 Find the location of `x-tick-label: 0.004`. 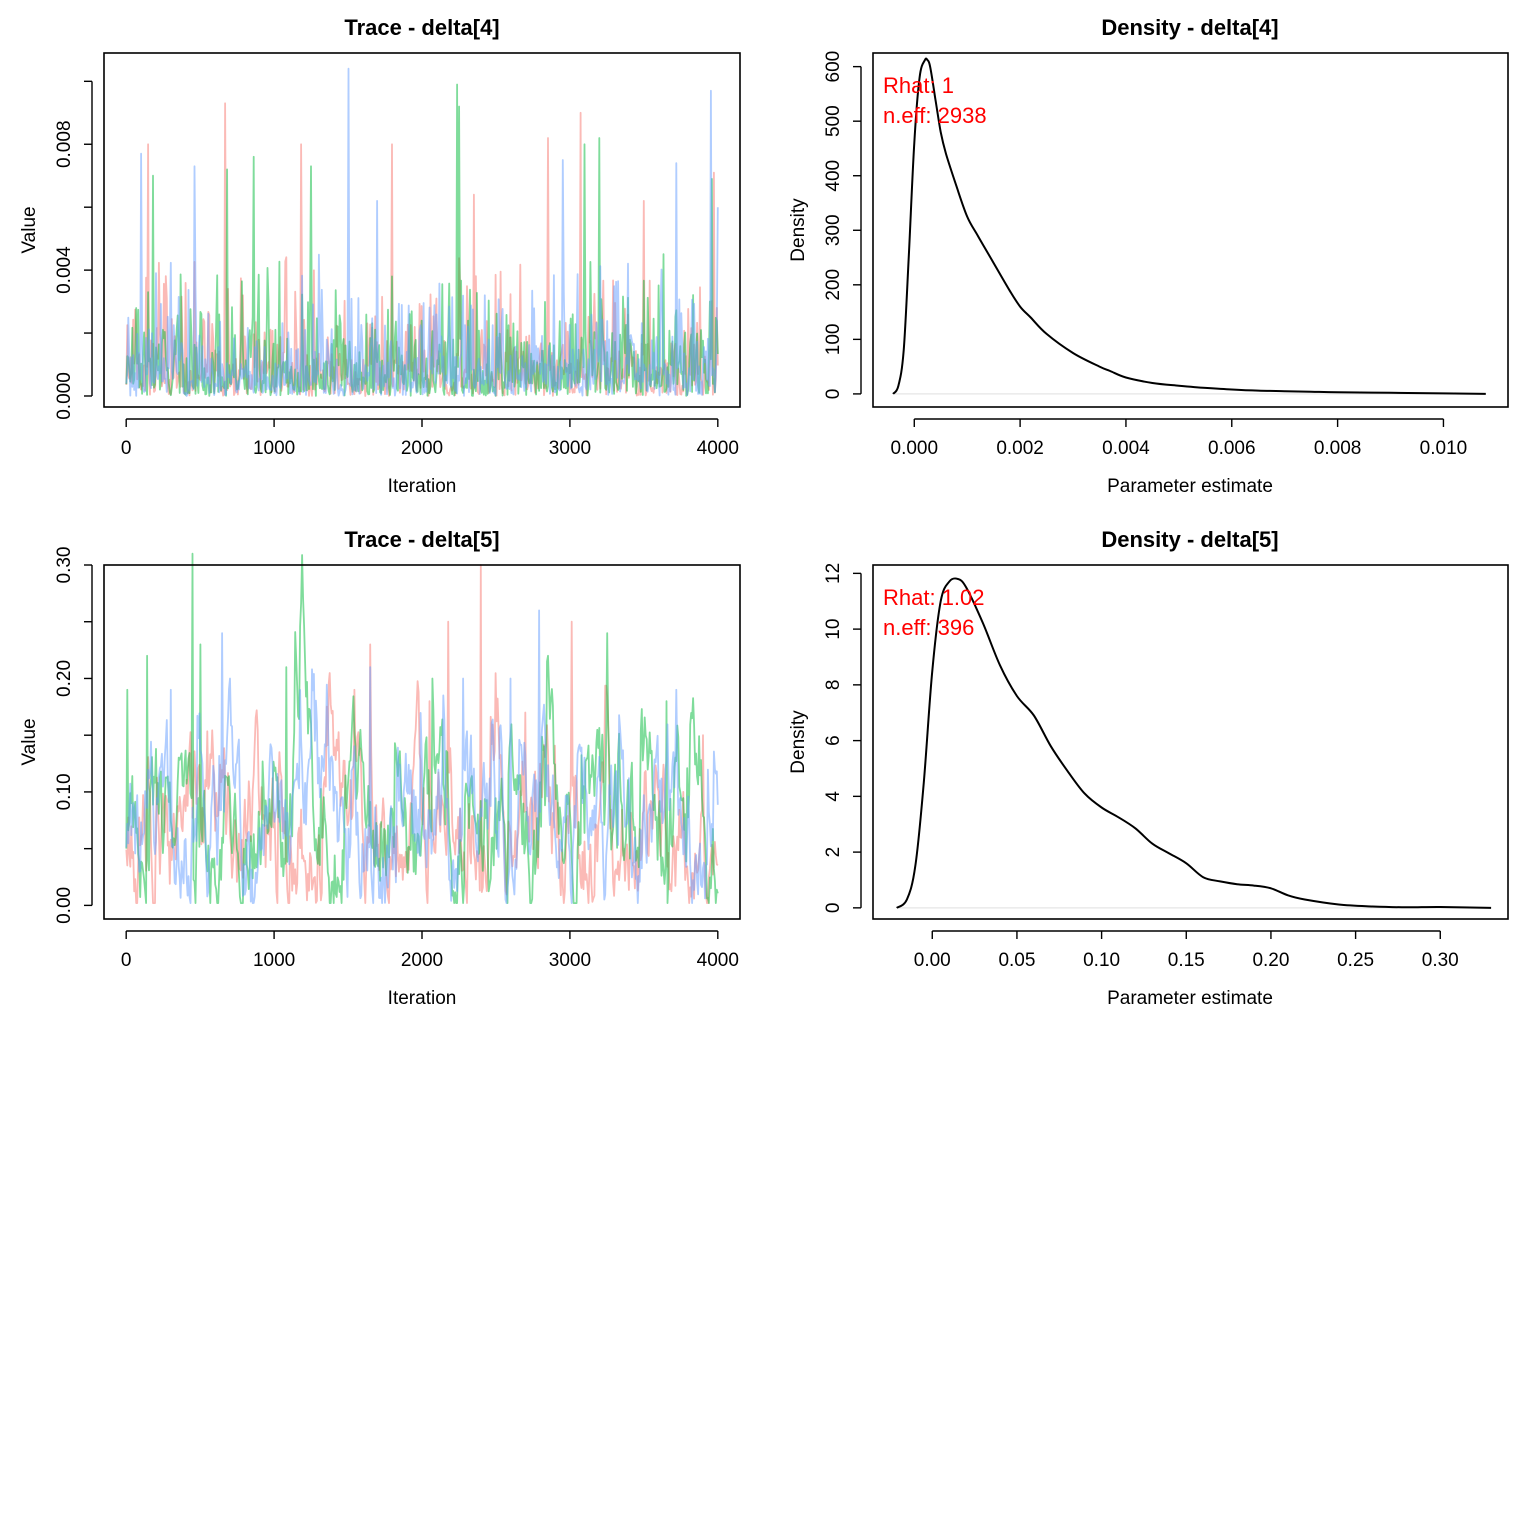

x-tick-label: 0.004 is located at coordinates (1126, 448).